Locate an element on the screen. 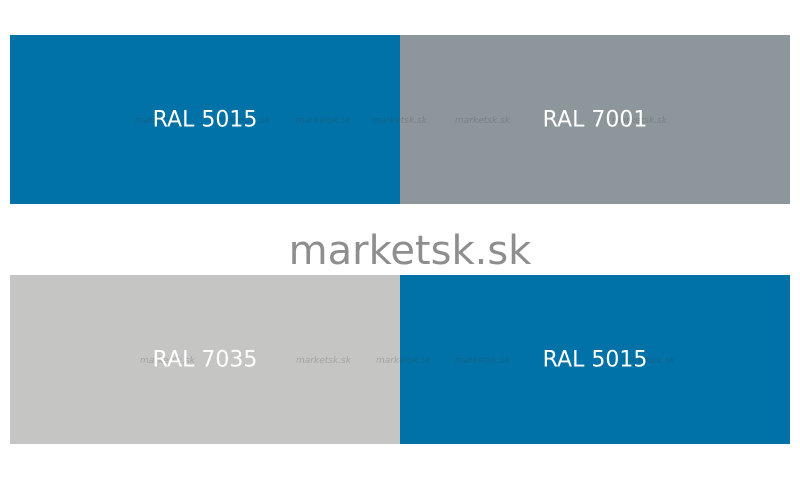 The height and width of the screenshot is (480, 800). brand-logo-text: marketsk.sk is located at coordinates (410, 251).